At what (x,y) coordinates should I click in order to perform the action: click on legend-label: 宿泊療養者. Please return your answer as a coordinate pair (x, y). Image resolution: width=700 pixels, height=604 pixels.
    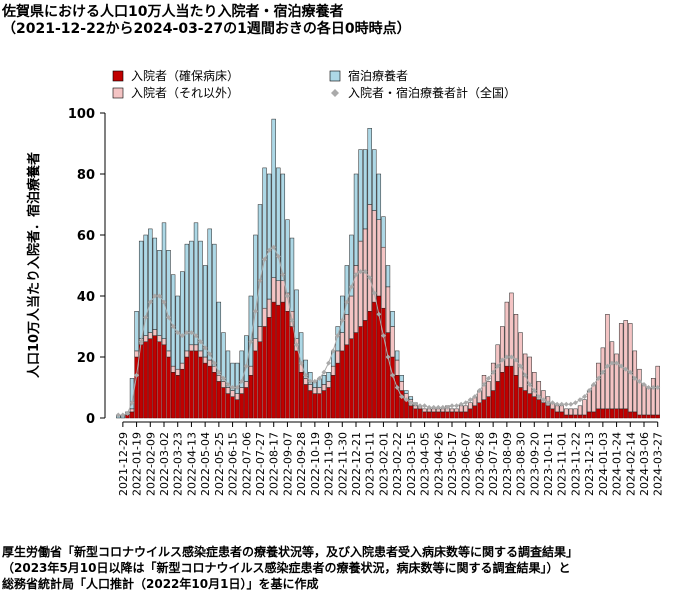
    Looking at the image, I should click on (378, 75).